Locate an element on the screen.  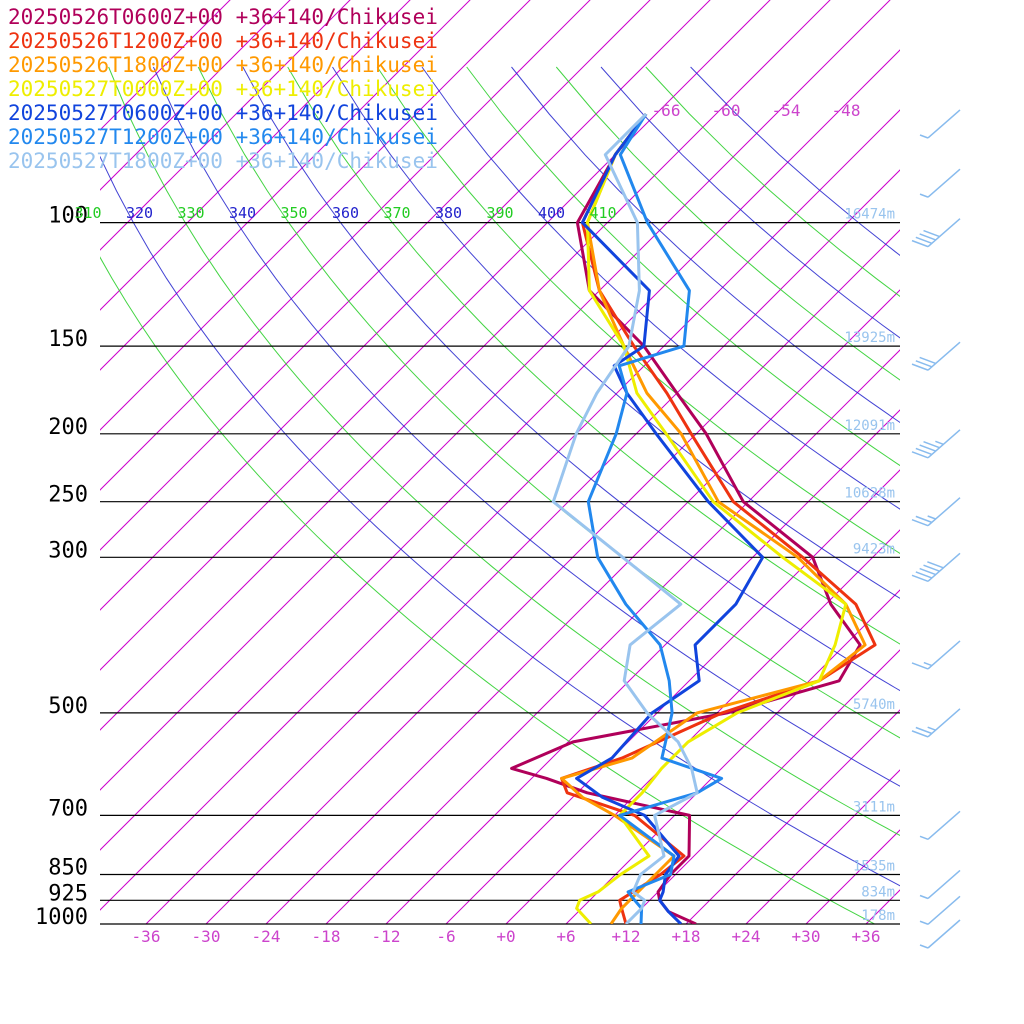
legend-entry: 20250526T1800Z+00 +36+140/Chikusei is located at coordinates (223, 65).